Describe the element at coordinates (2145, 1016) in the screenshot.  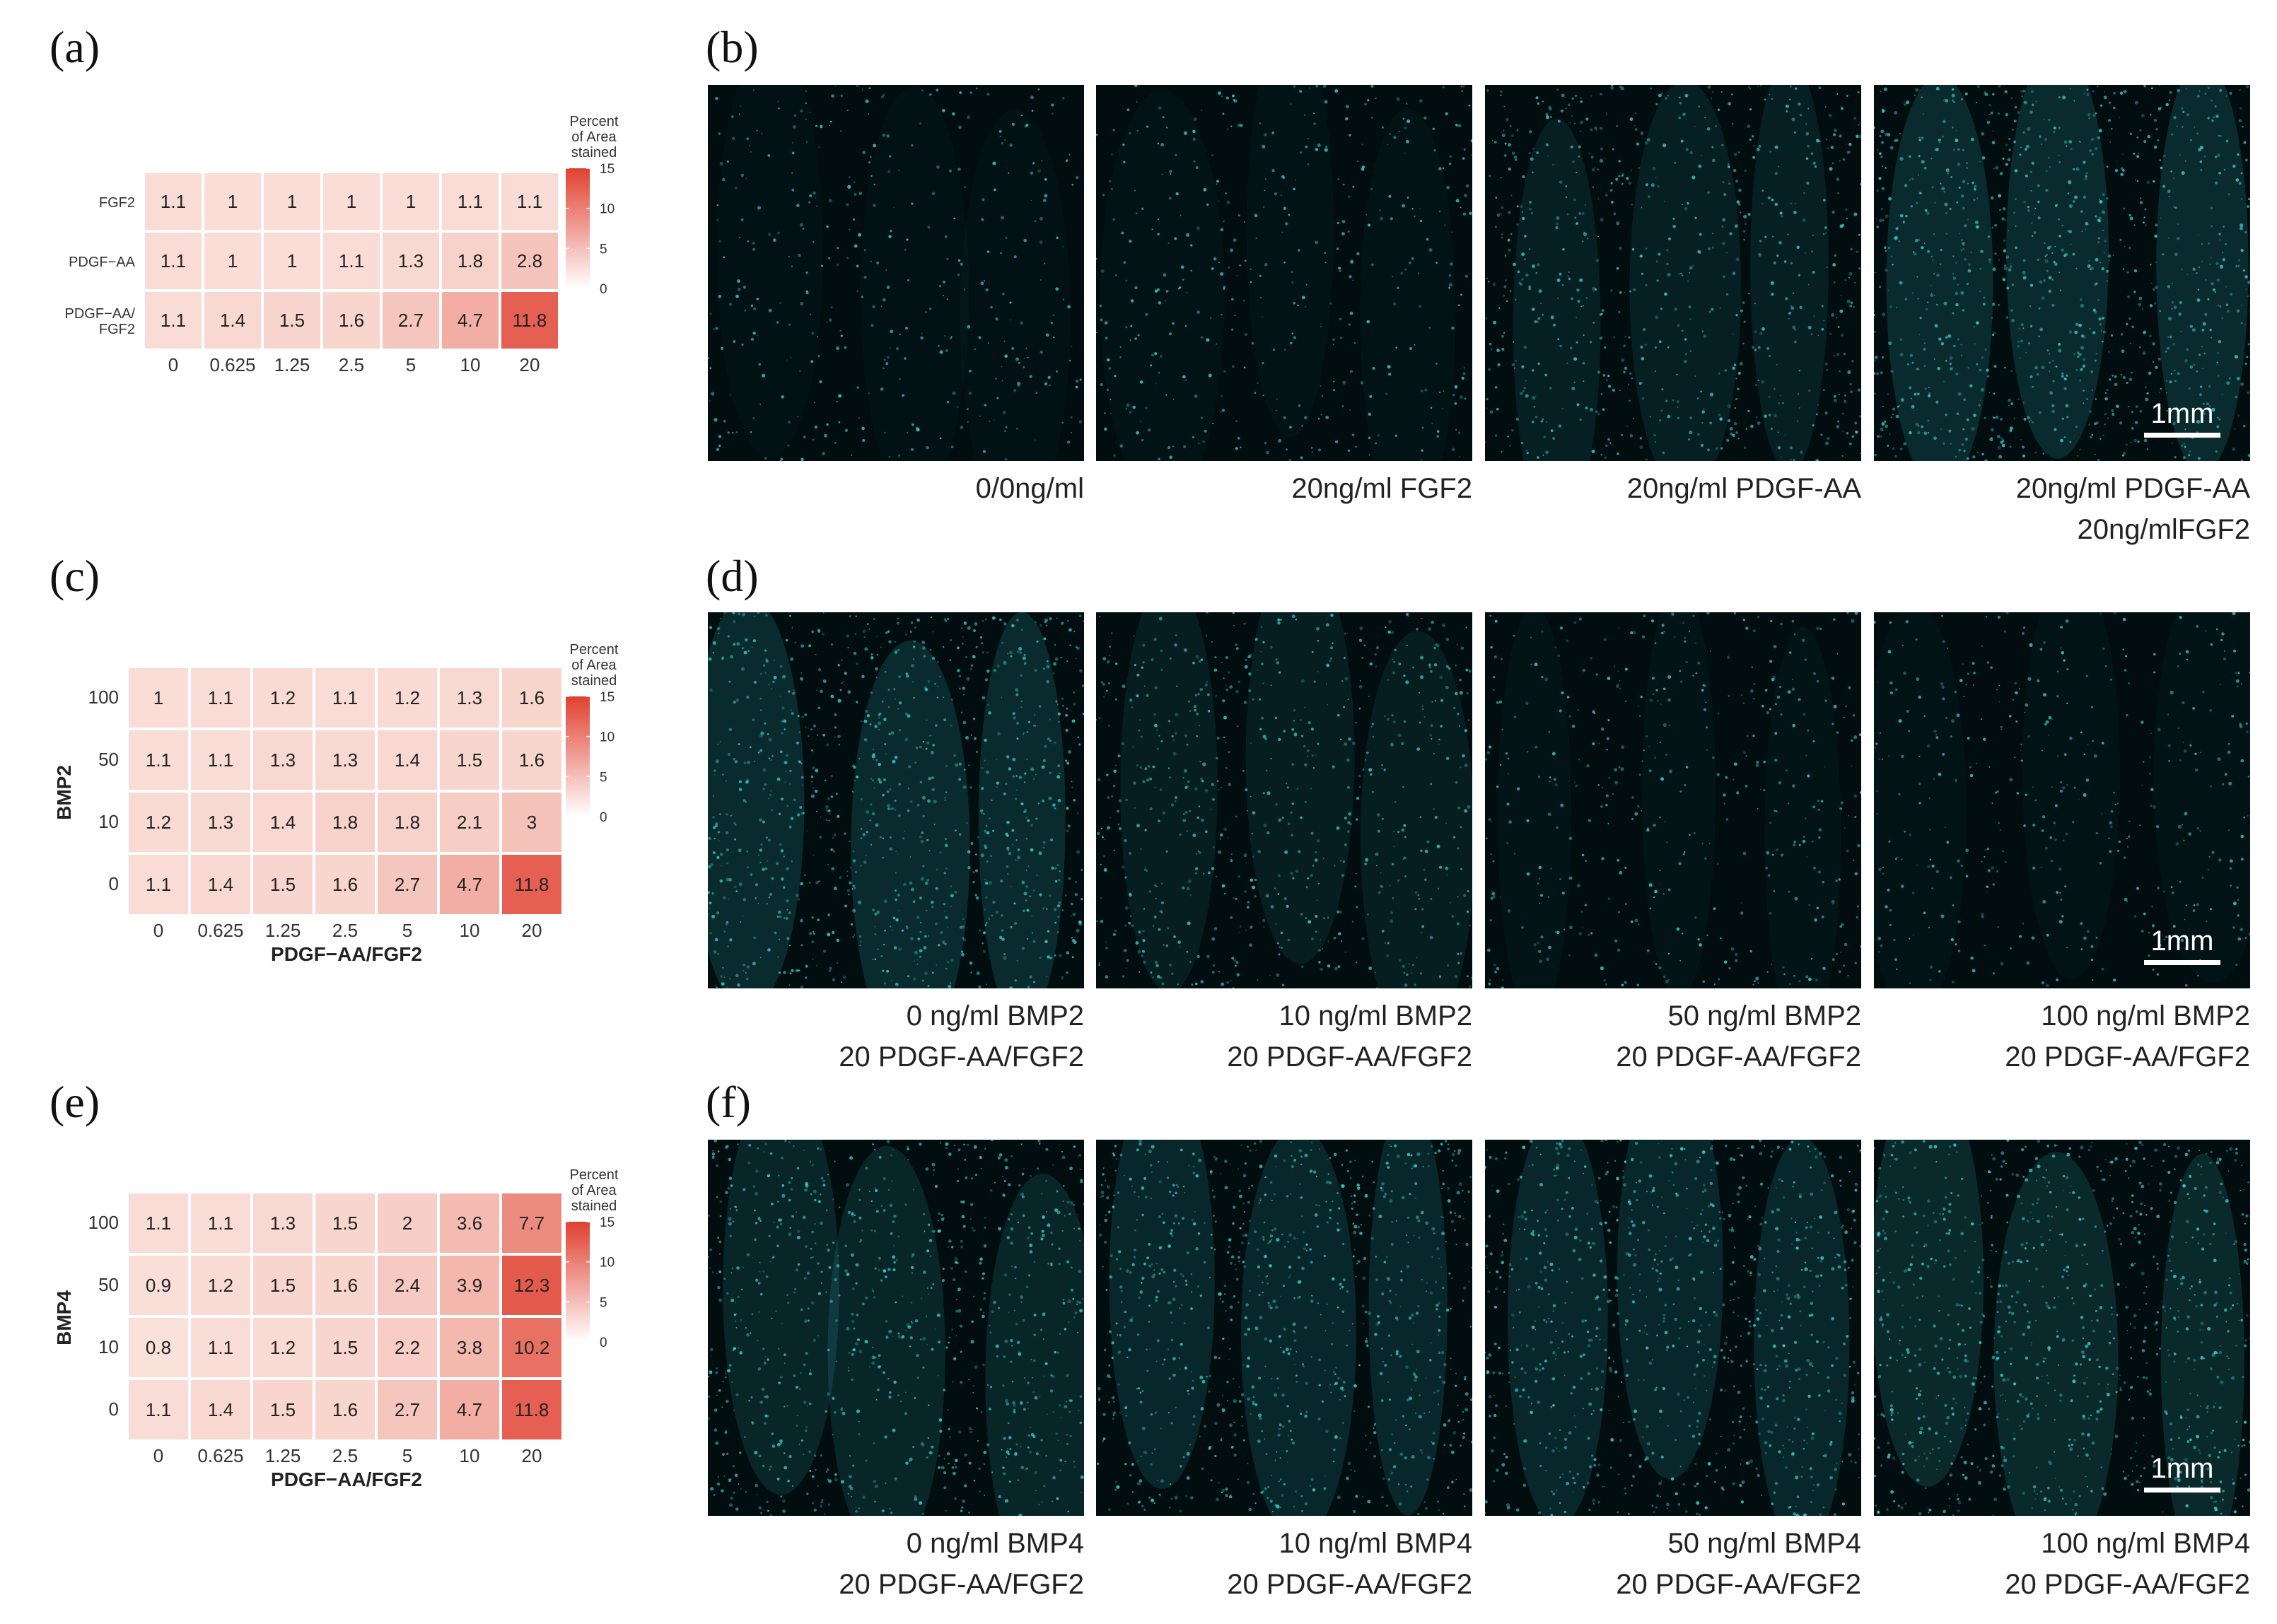
I see `micrograph-caption-line: 100 ng/ml BMP2` at that location.